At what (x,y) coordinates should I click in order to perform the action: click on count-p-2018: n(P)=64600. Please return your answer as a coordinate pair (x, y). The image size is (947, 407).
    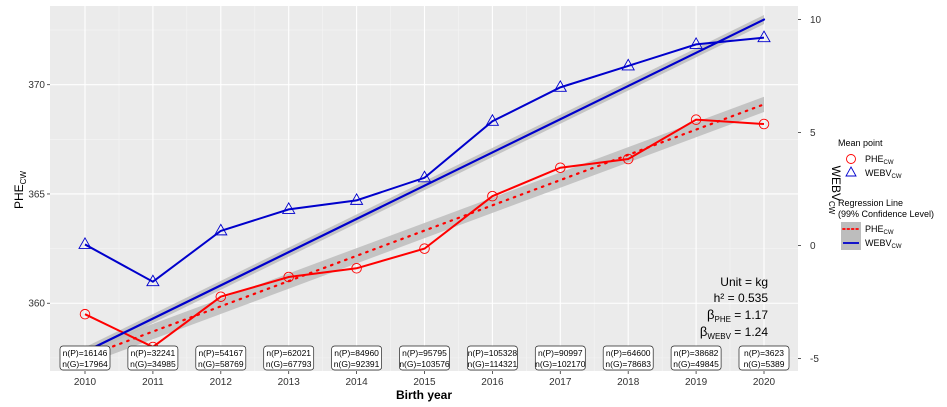
    Looking at the image, I should click on (628, 353).